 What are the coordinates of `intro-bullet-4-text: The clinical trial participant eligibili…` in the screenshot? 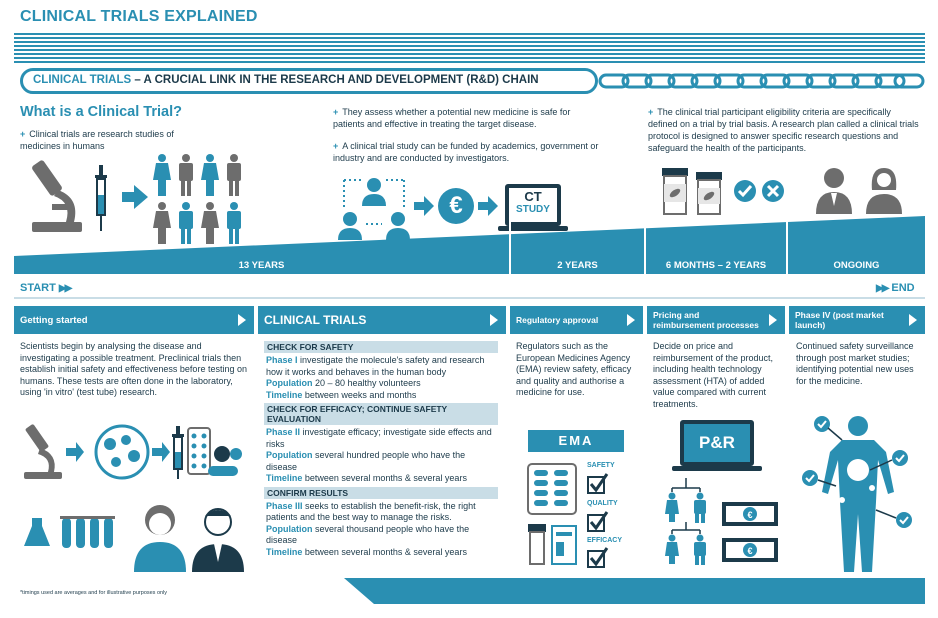 It's located at (783, 130).